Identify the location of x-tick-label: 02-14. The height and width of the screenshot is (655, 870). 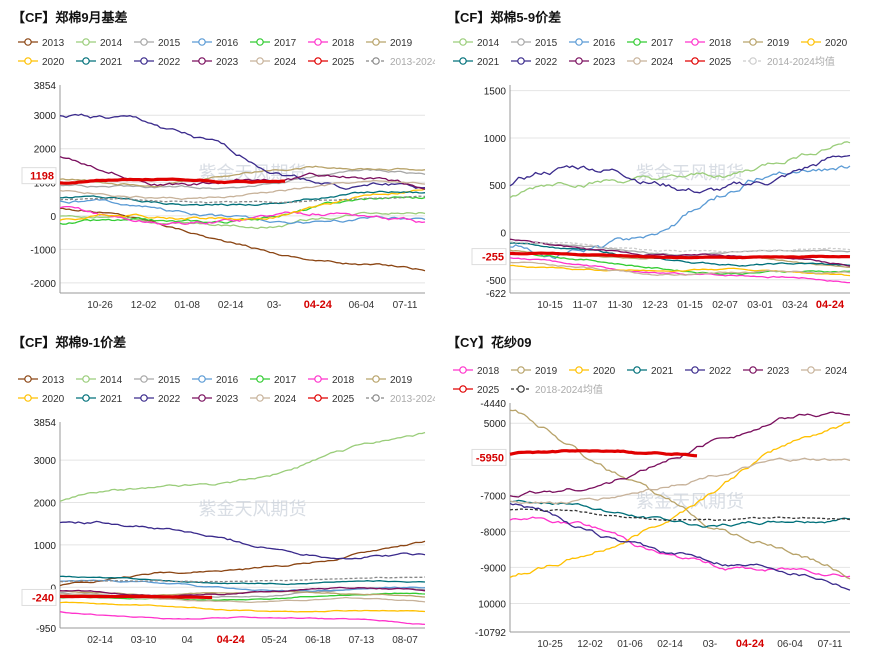
(231, 305).